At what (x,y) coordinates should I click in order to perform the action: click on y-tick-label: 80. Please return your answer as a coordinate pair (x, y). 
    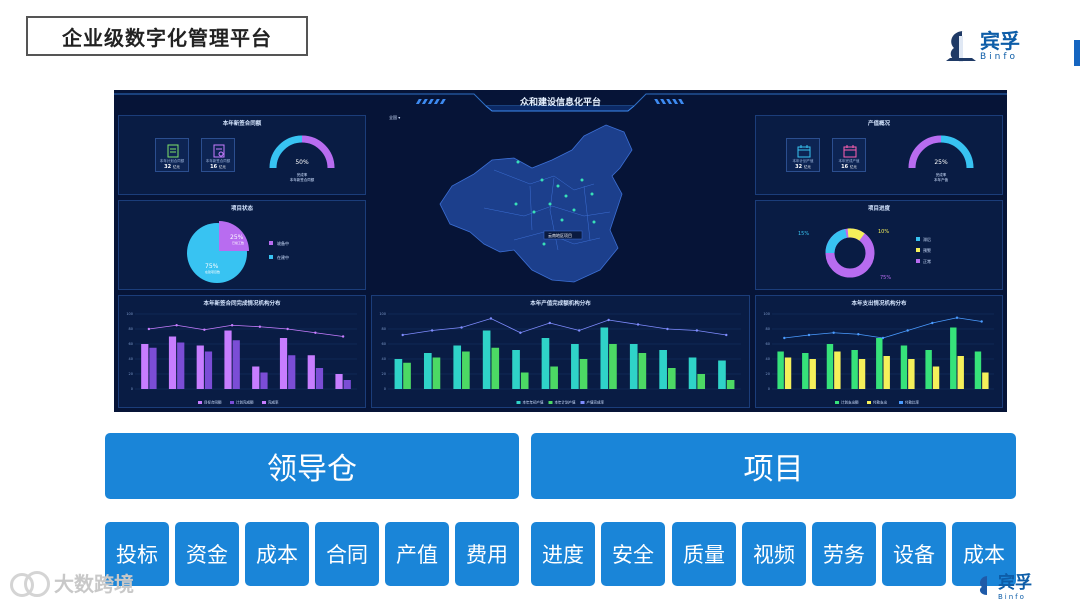
    Looking at the image, I should click on (768, 329).